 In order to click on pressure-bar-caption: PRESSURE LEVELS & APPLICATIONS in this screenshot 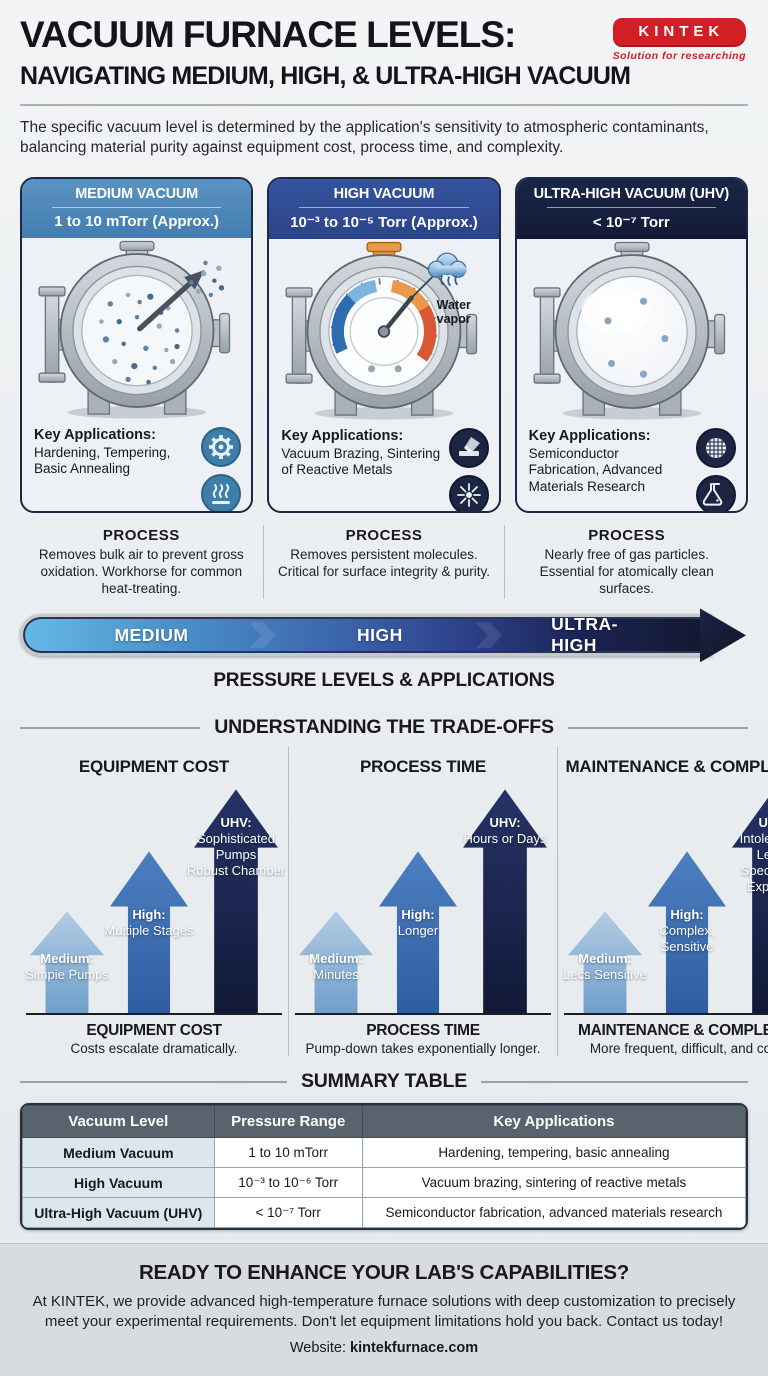, I will do `click(384, 681)`.